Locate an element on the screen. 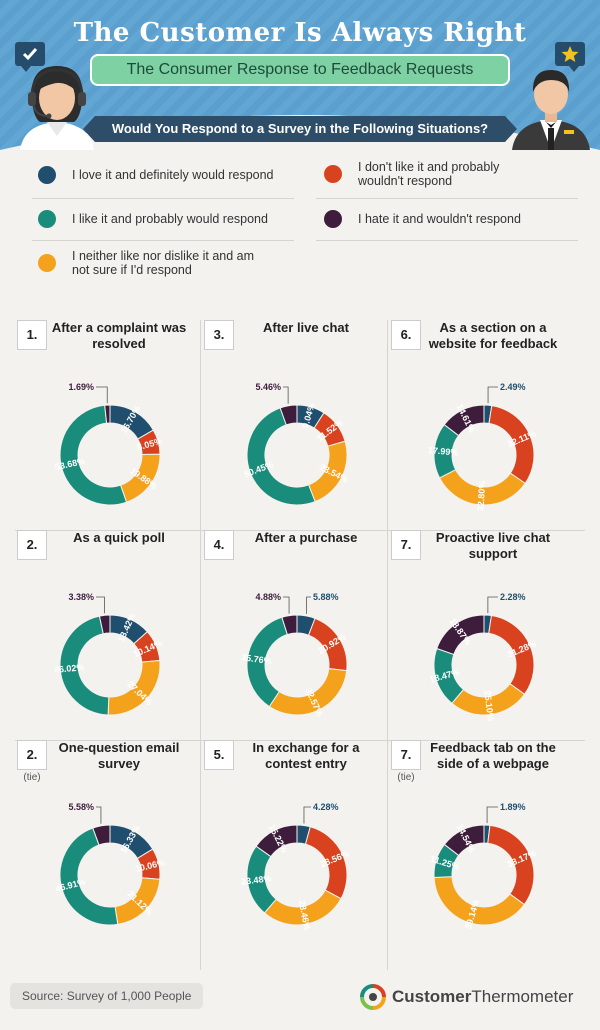 The width and height of the screenshot is (600, 1030). thermometer-logo-icon is located at coordinates (373, 997).